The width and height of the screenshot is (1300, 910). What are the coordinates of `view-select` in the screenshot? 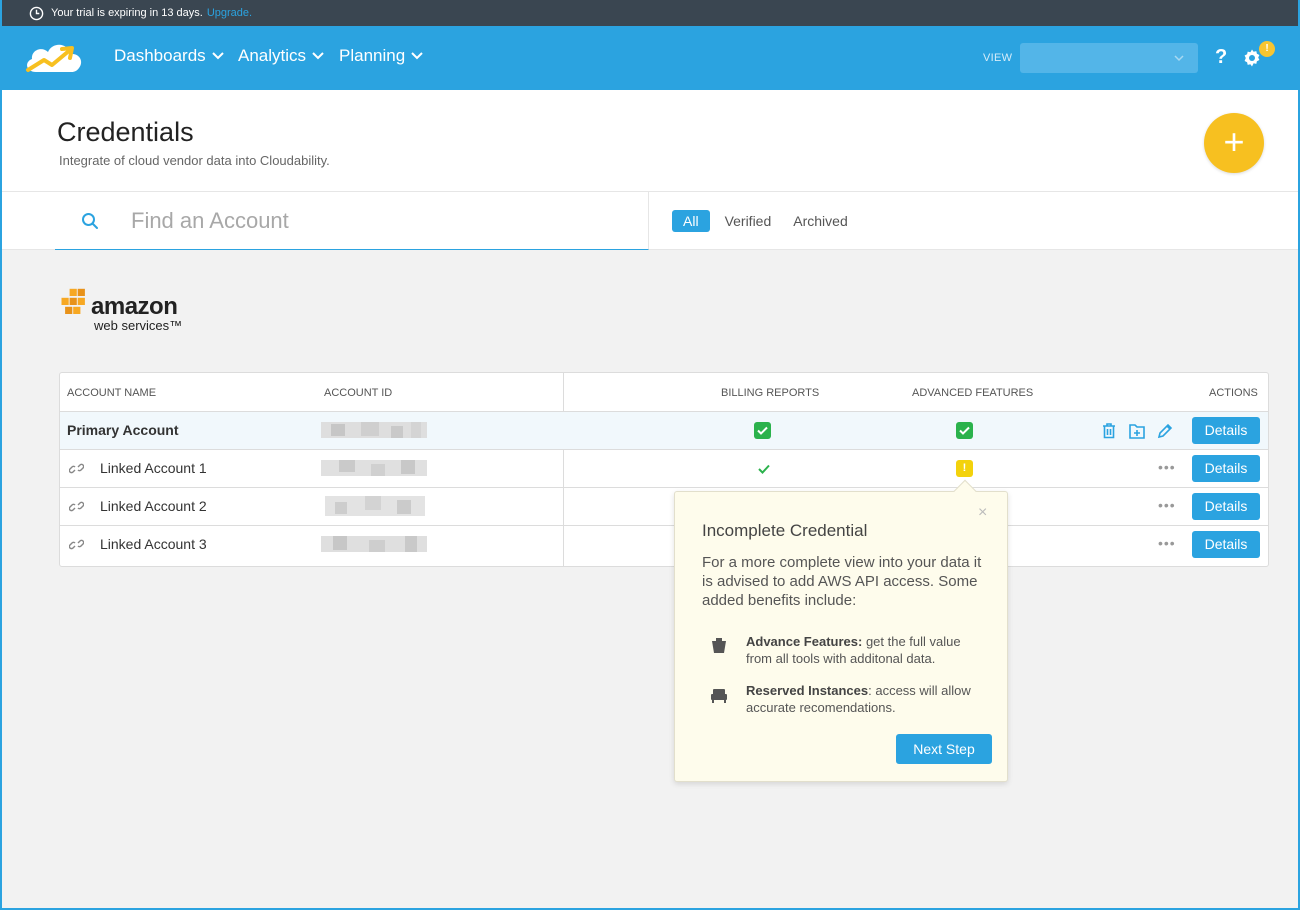 It's located at (1109, 58).